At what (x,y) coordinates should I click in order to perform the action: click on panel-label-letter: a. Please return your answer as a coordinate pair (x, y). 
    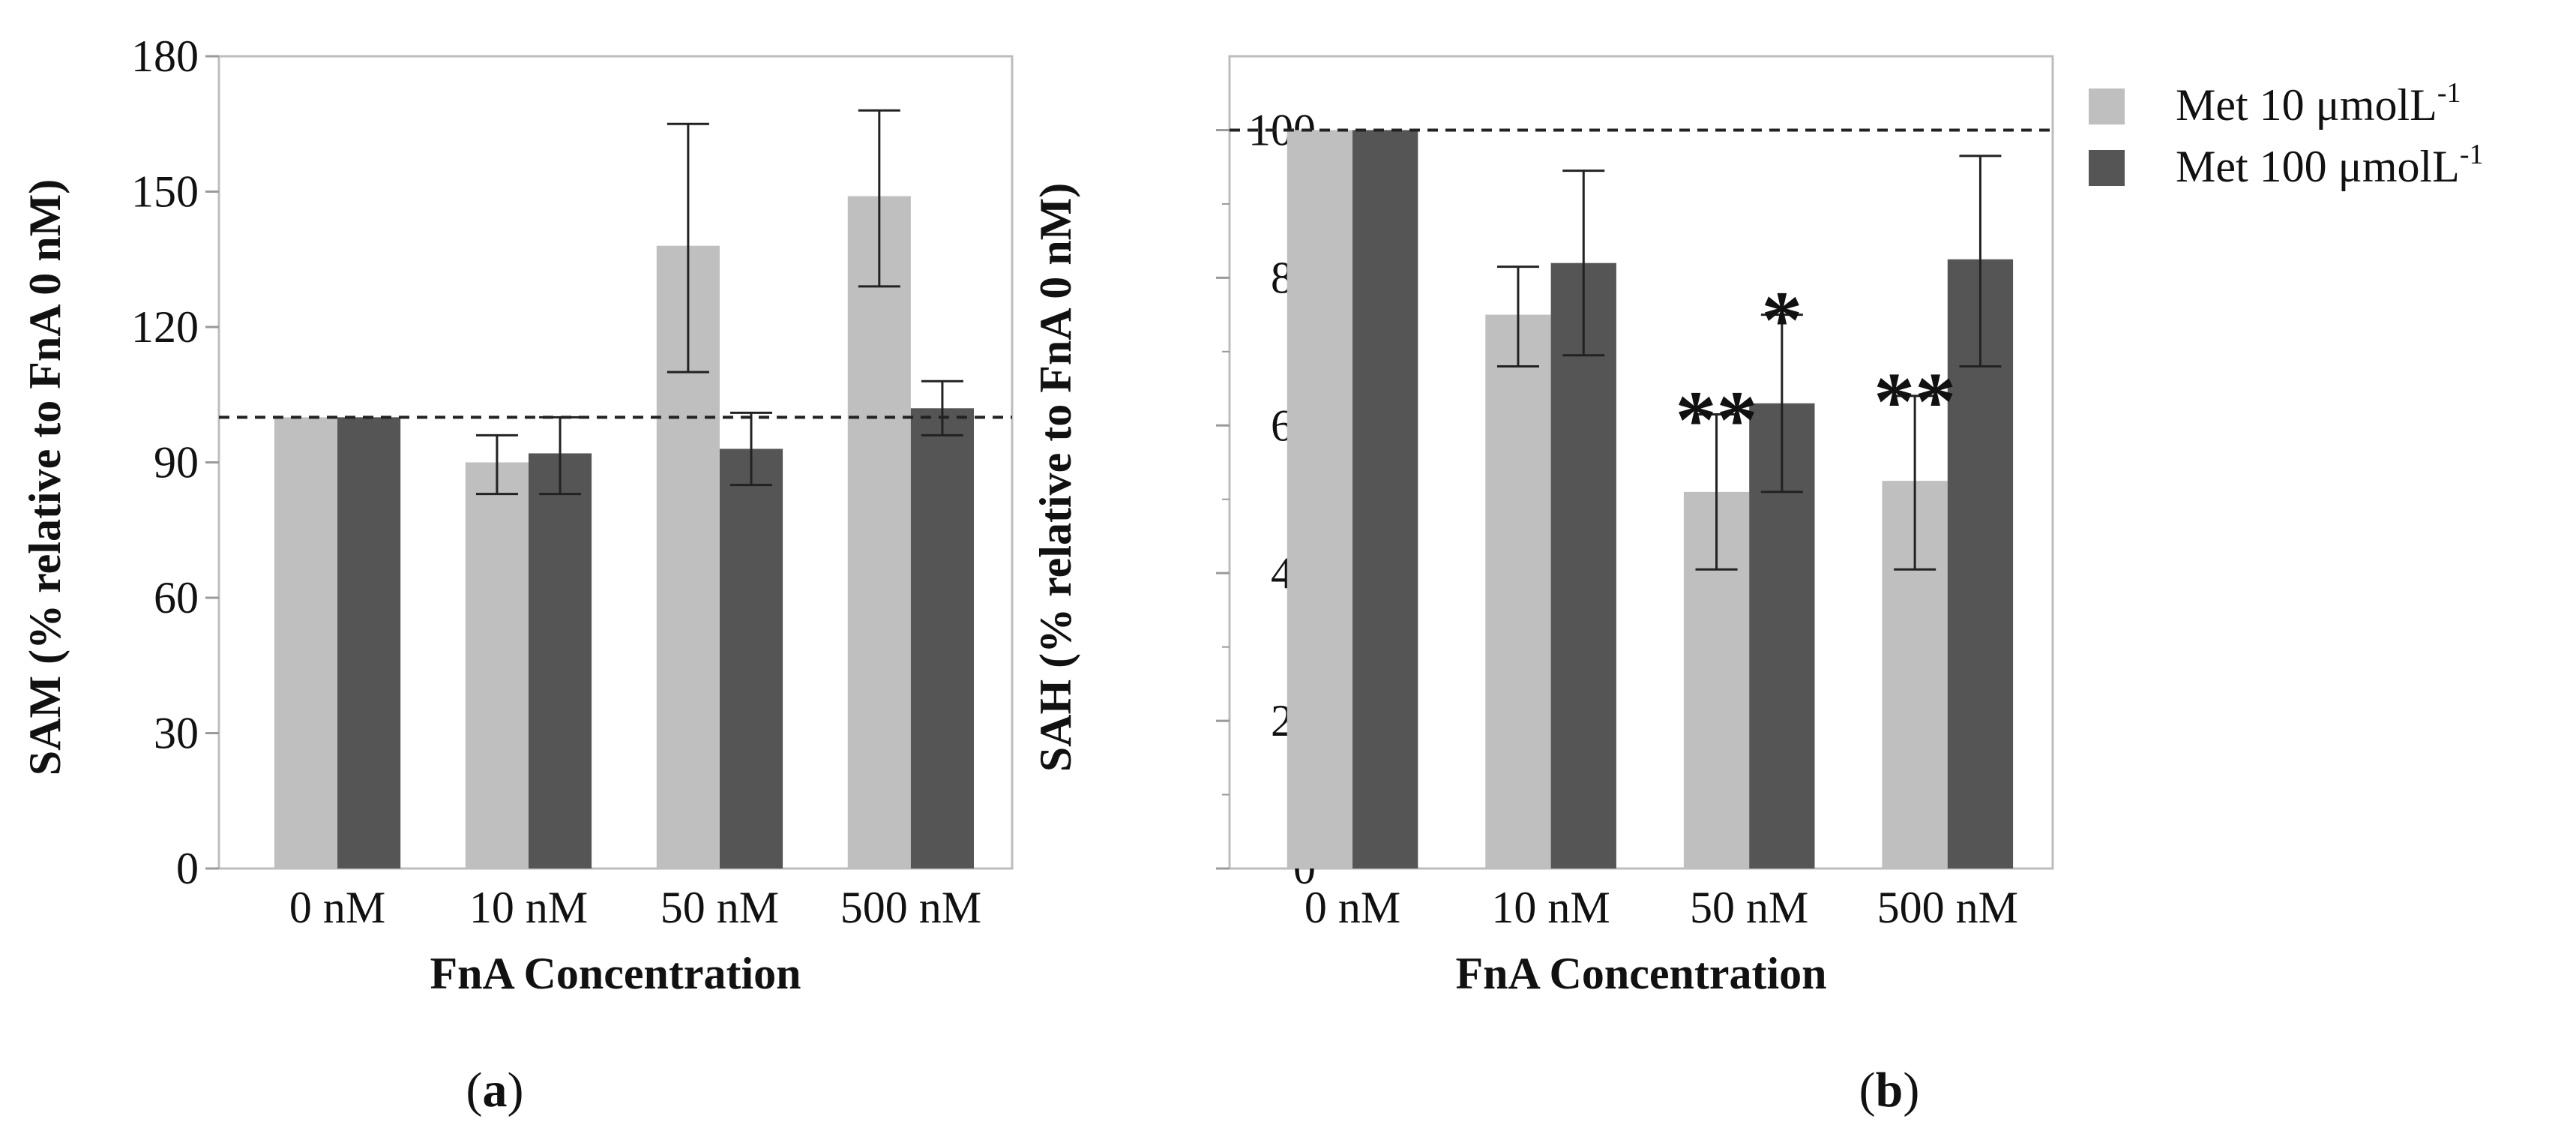
    Looking at the image, I should click on (495, 1090).